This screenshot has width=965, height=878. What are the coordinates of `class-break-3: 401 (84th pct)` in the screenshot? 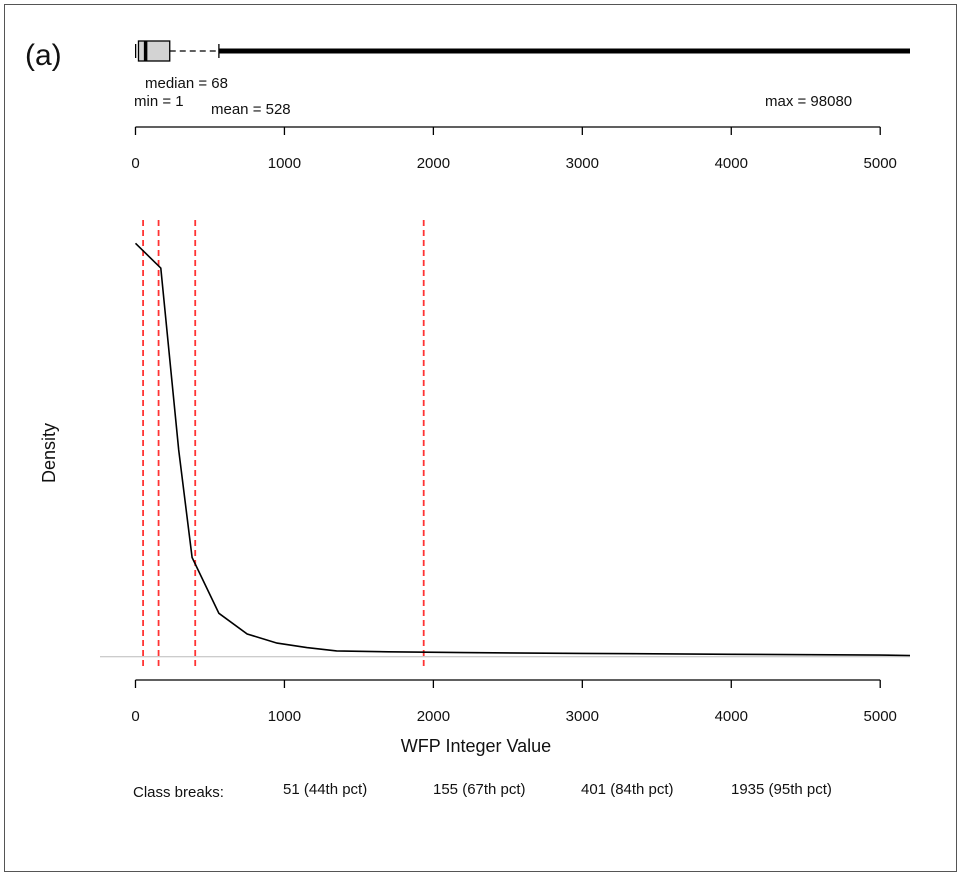 It's located at (627, 789).